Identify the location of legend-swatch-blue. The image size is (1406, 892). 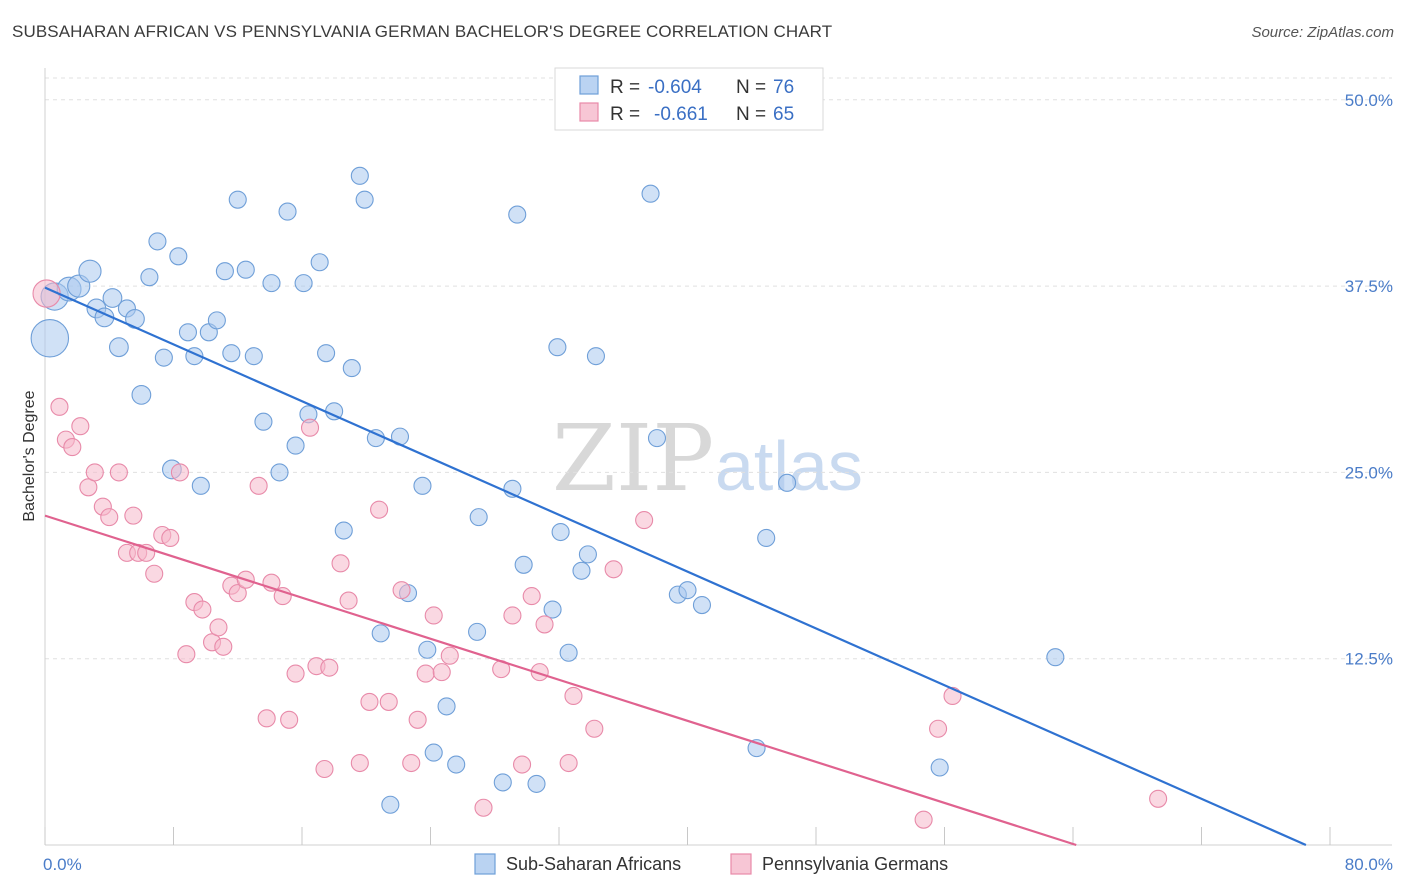
(589, 85).